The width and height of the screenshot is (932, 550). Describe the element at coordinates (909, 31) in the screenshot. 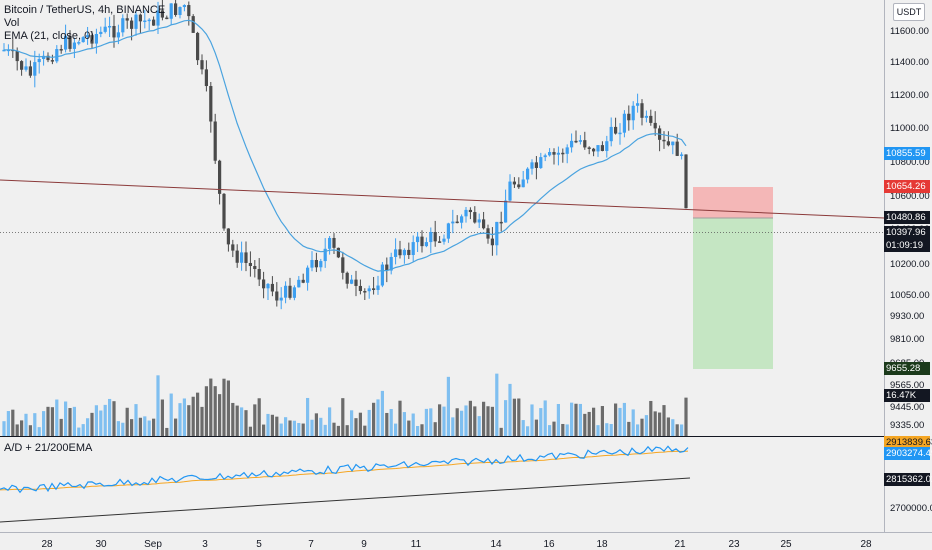

I see `price-tick-label: 11600.00` at that location.